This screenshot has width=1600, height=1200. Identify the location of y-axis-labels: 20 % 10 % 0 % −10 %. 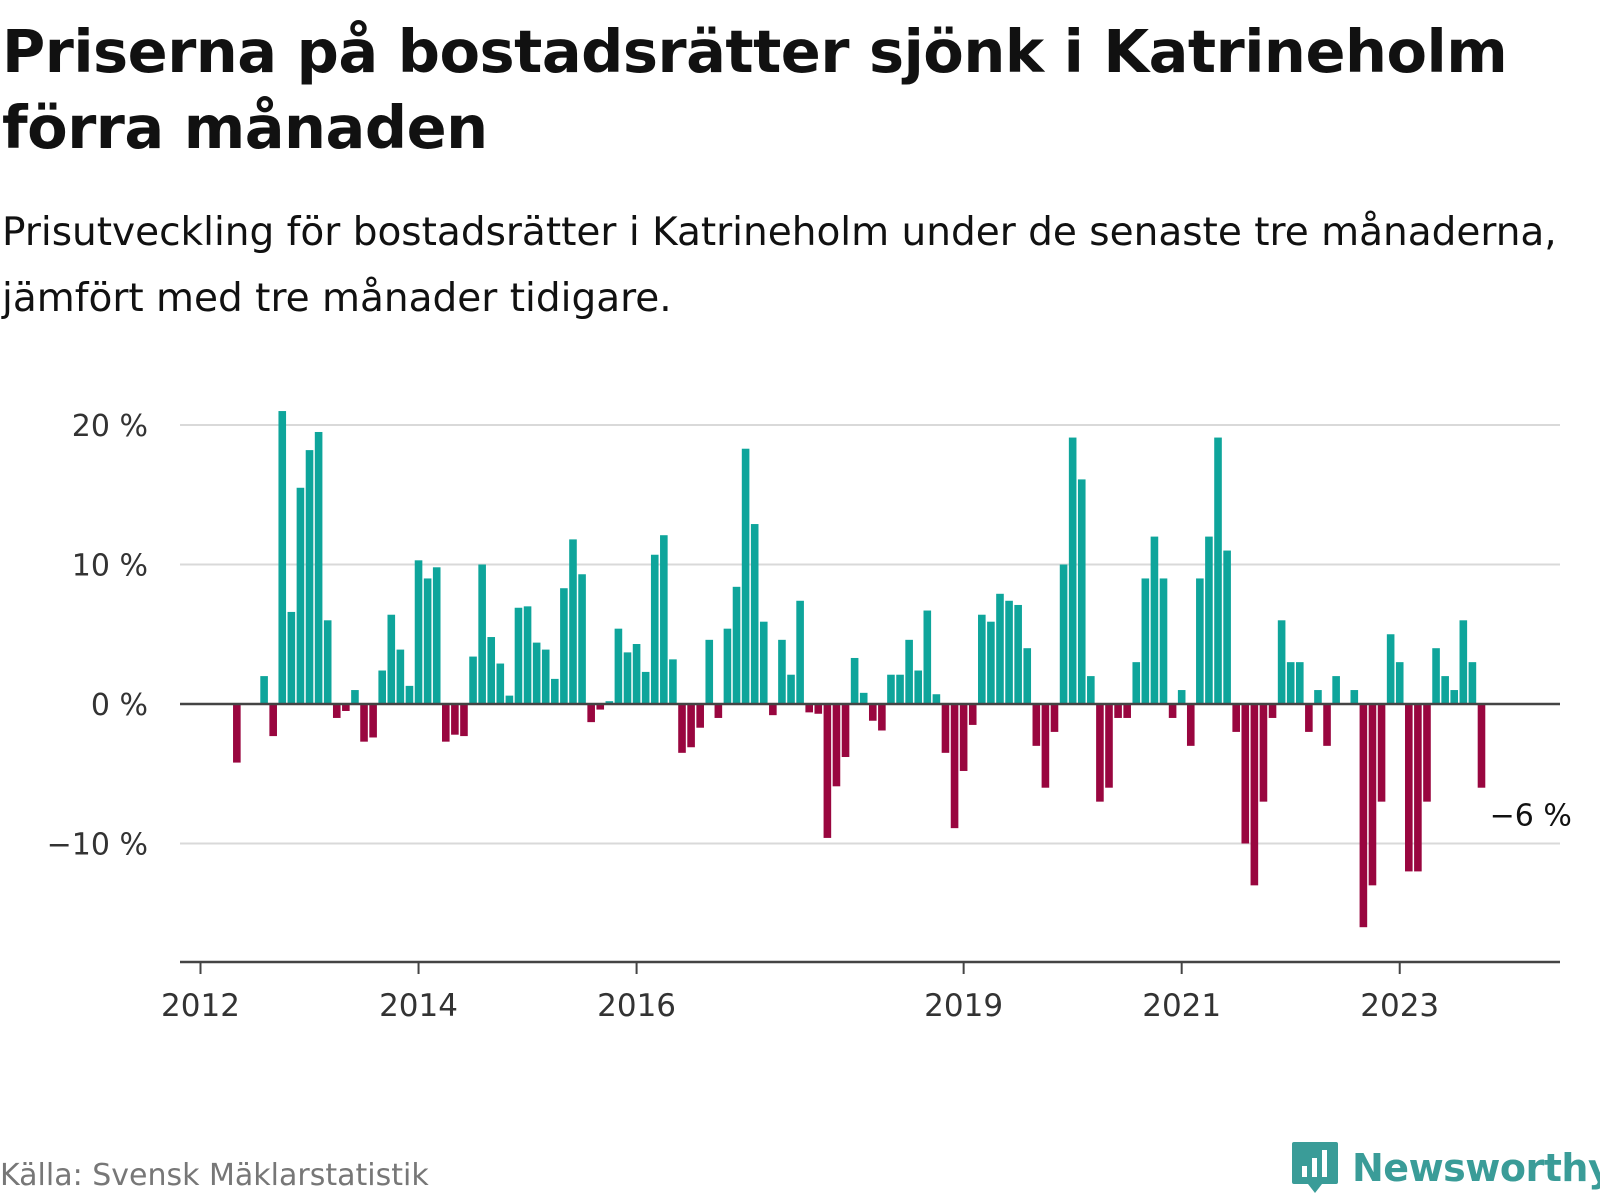
(97, 636).